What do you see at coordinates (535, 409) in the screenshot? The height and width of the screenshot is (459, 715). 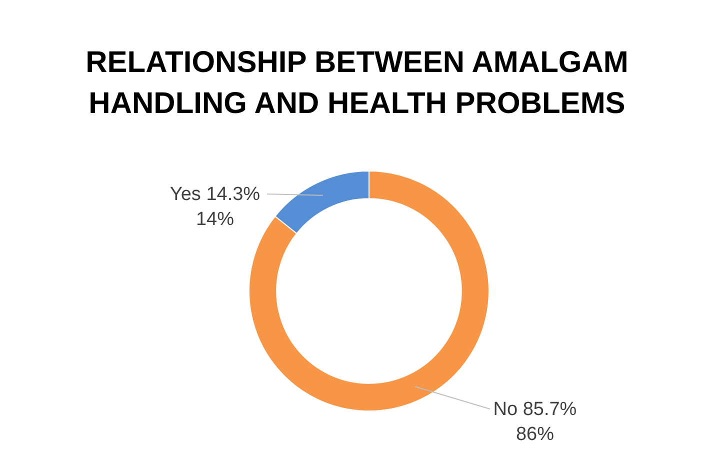 I see `slice-label: No 85.7%` at bounding box center [535, 409].